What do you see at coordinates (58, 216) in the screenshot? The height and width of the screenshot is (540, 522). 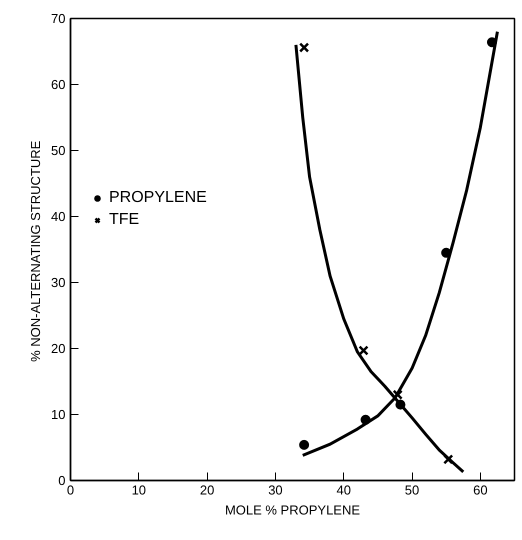 I see `y-tick-label: 40` at bounding box center [58, 216].